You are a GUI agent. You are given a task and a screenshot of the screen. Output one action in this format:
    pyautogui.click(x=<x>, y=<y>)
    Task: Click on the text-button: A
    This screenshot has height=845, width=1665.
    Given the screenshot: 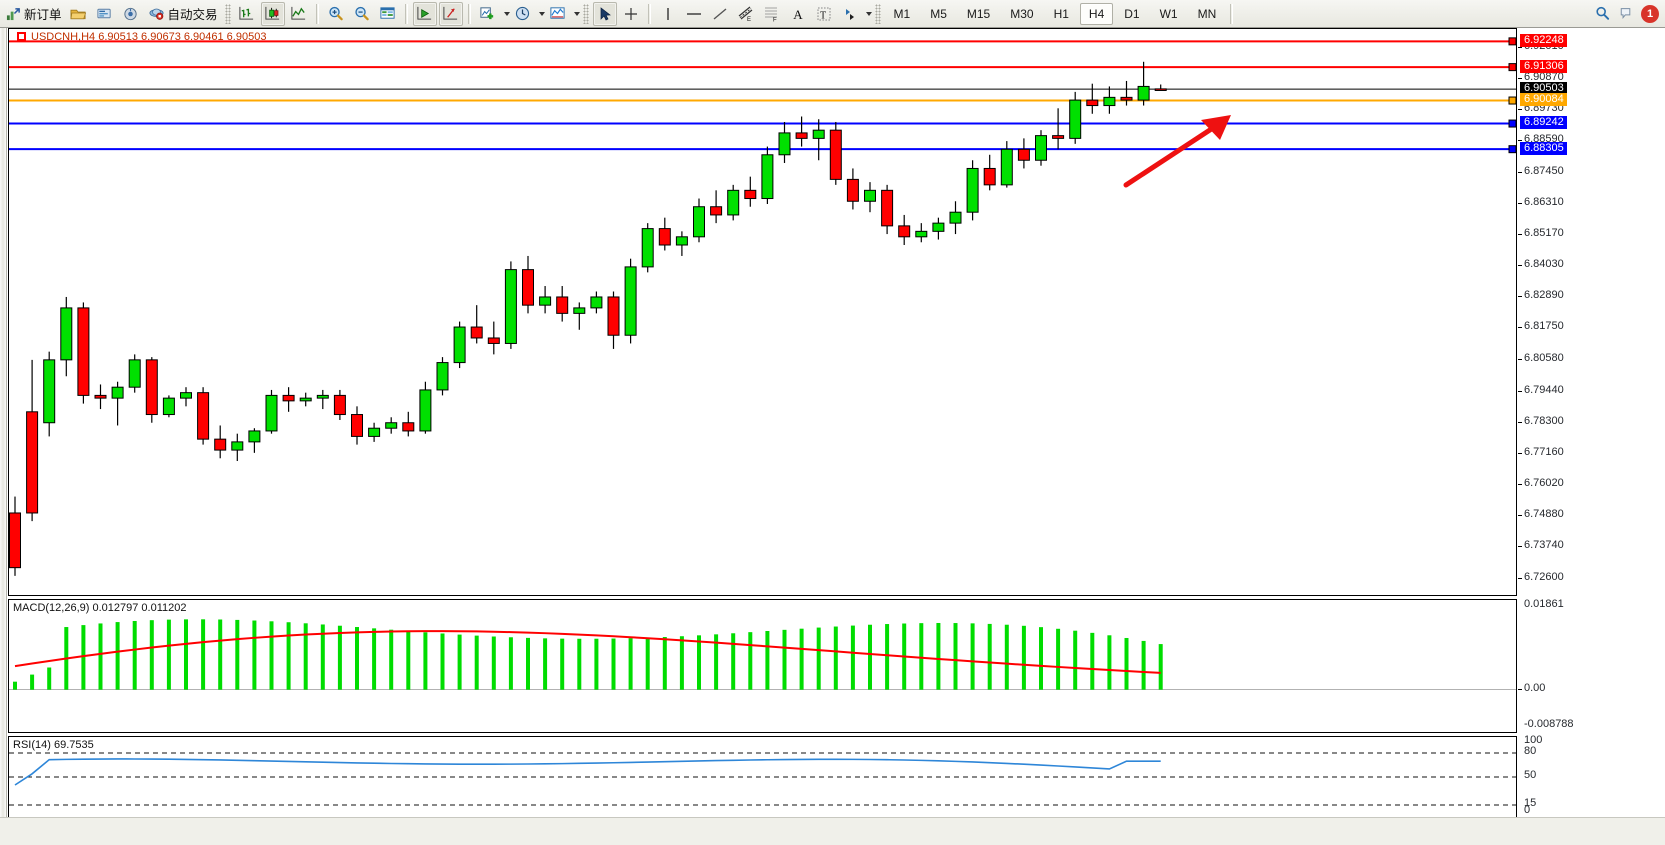 What is the action you would take?
    pyautogui.click(x=798, y=14)
    